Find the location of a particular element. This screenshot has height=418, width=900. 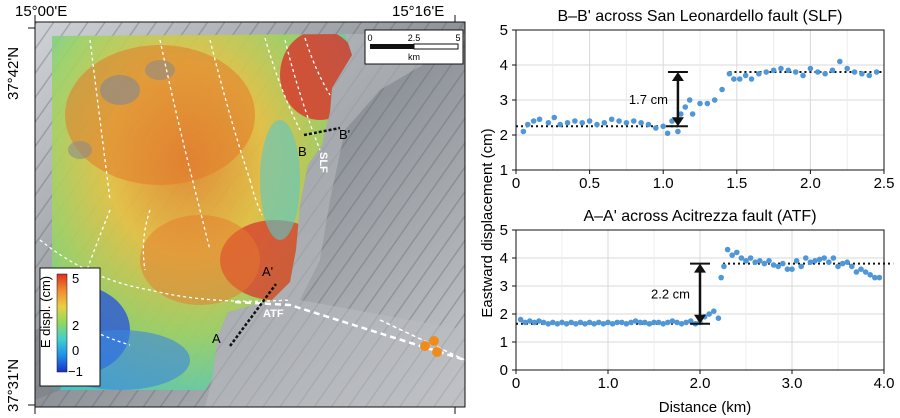

colorbar: E displ. (cm) 5 2 0 −1 is located at coordinates (69, 327).